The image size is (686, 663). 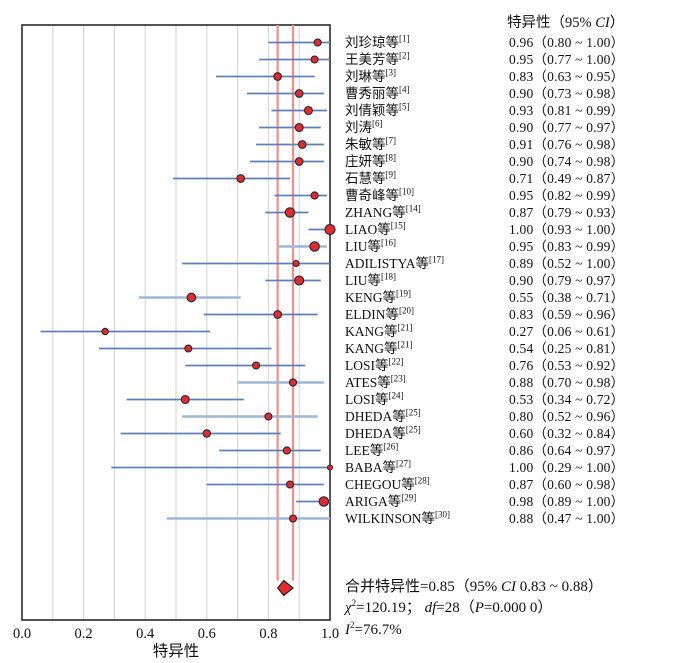 What do you see at coordinates (343, 383) in the screenshot?
I see `study-row: ATES等[23] 0.88（0.70 ~ 0.98）` at bounding box center [343, 383].